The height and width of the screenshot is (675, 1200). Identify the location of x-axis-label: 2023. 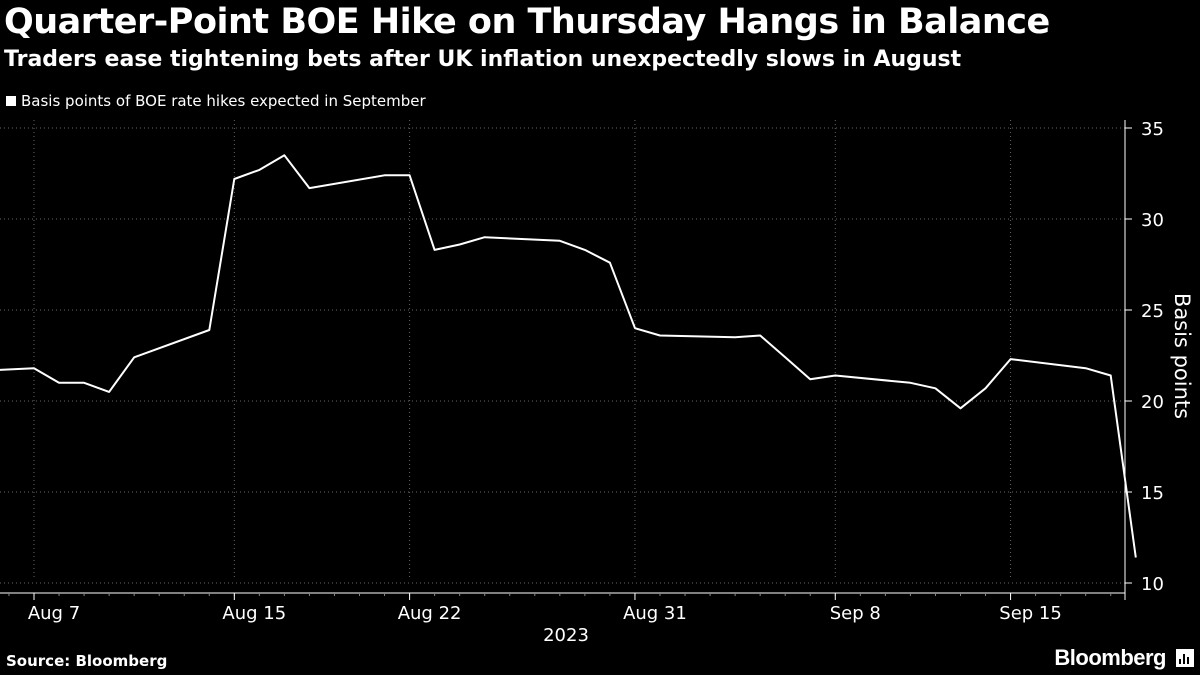
(566, 635).